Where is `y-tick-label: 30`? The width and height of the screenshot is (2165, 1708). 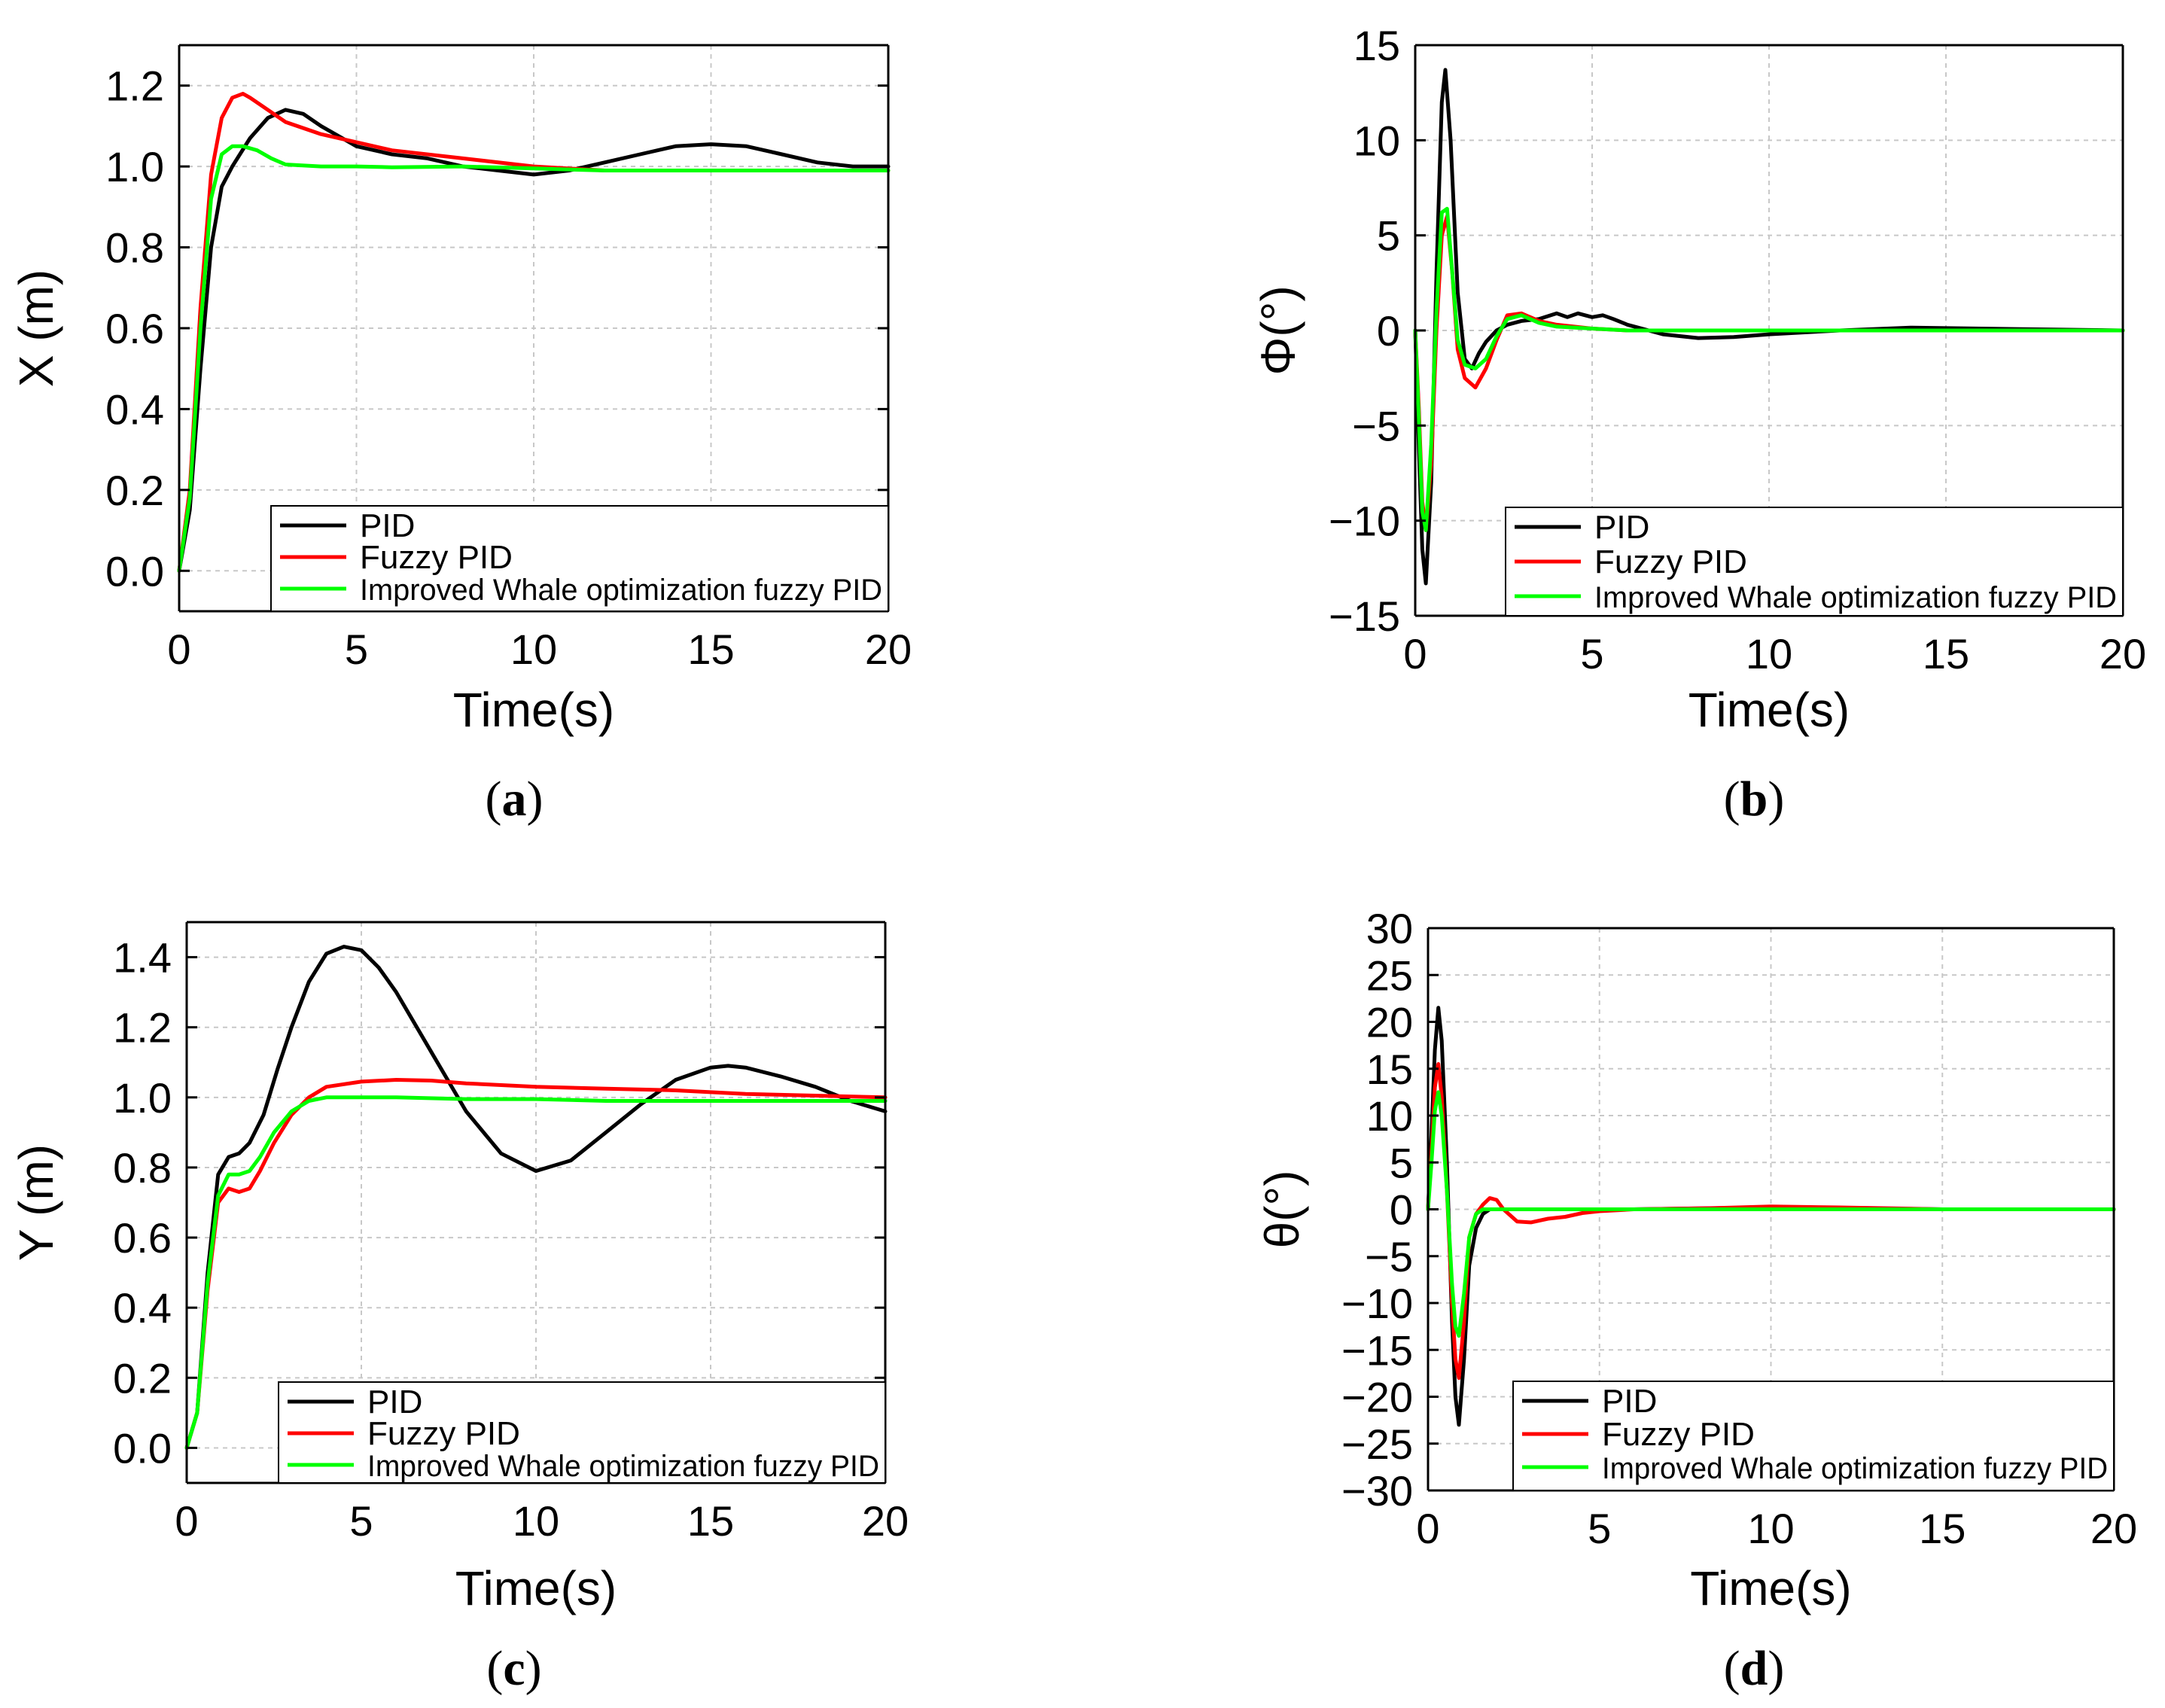 y-tick-label: 30 is located at coordinates (1389, 928).